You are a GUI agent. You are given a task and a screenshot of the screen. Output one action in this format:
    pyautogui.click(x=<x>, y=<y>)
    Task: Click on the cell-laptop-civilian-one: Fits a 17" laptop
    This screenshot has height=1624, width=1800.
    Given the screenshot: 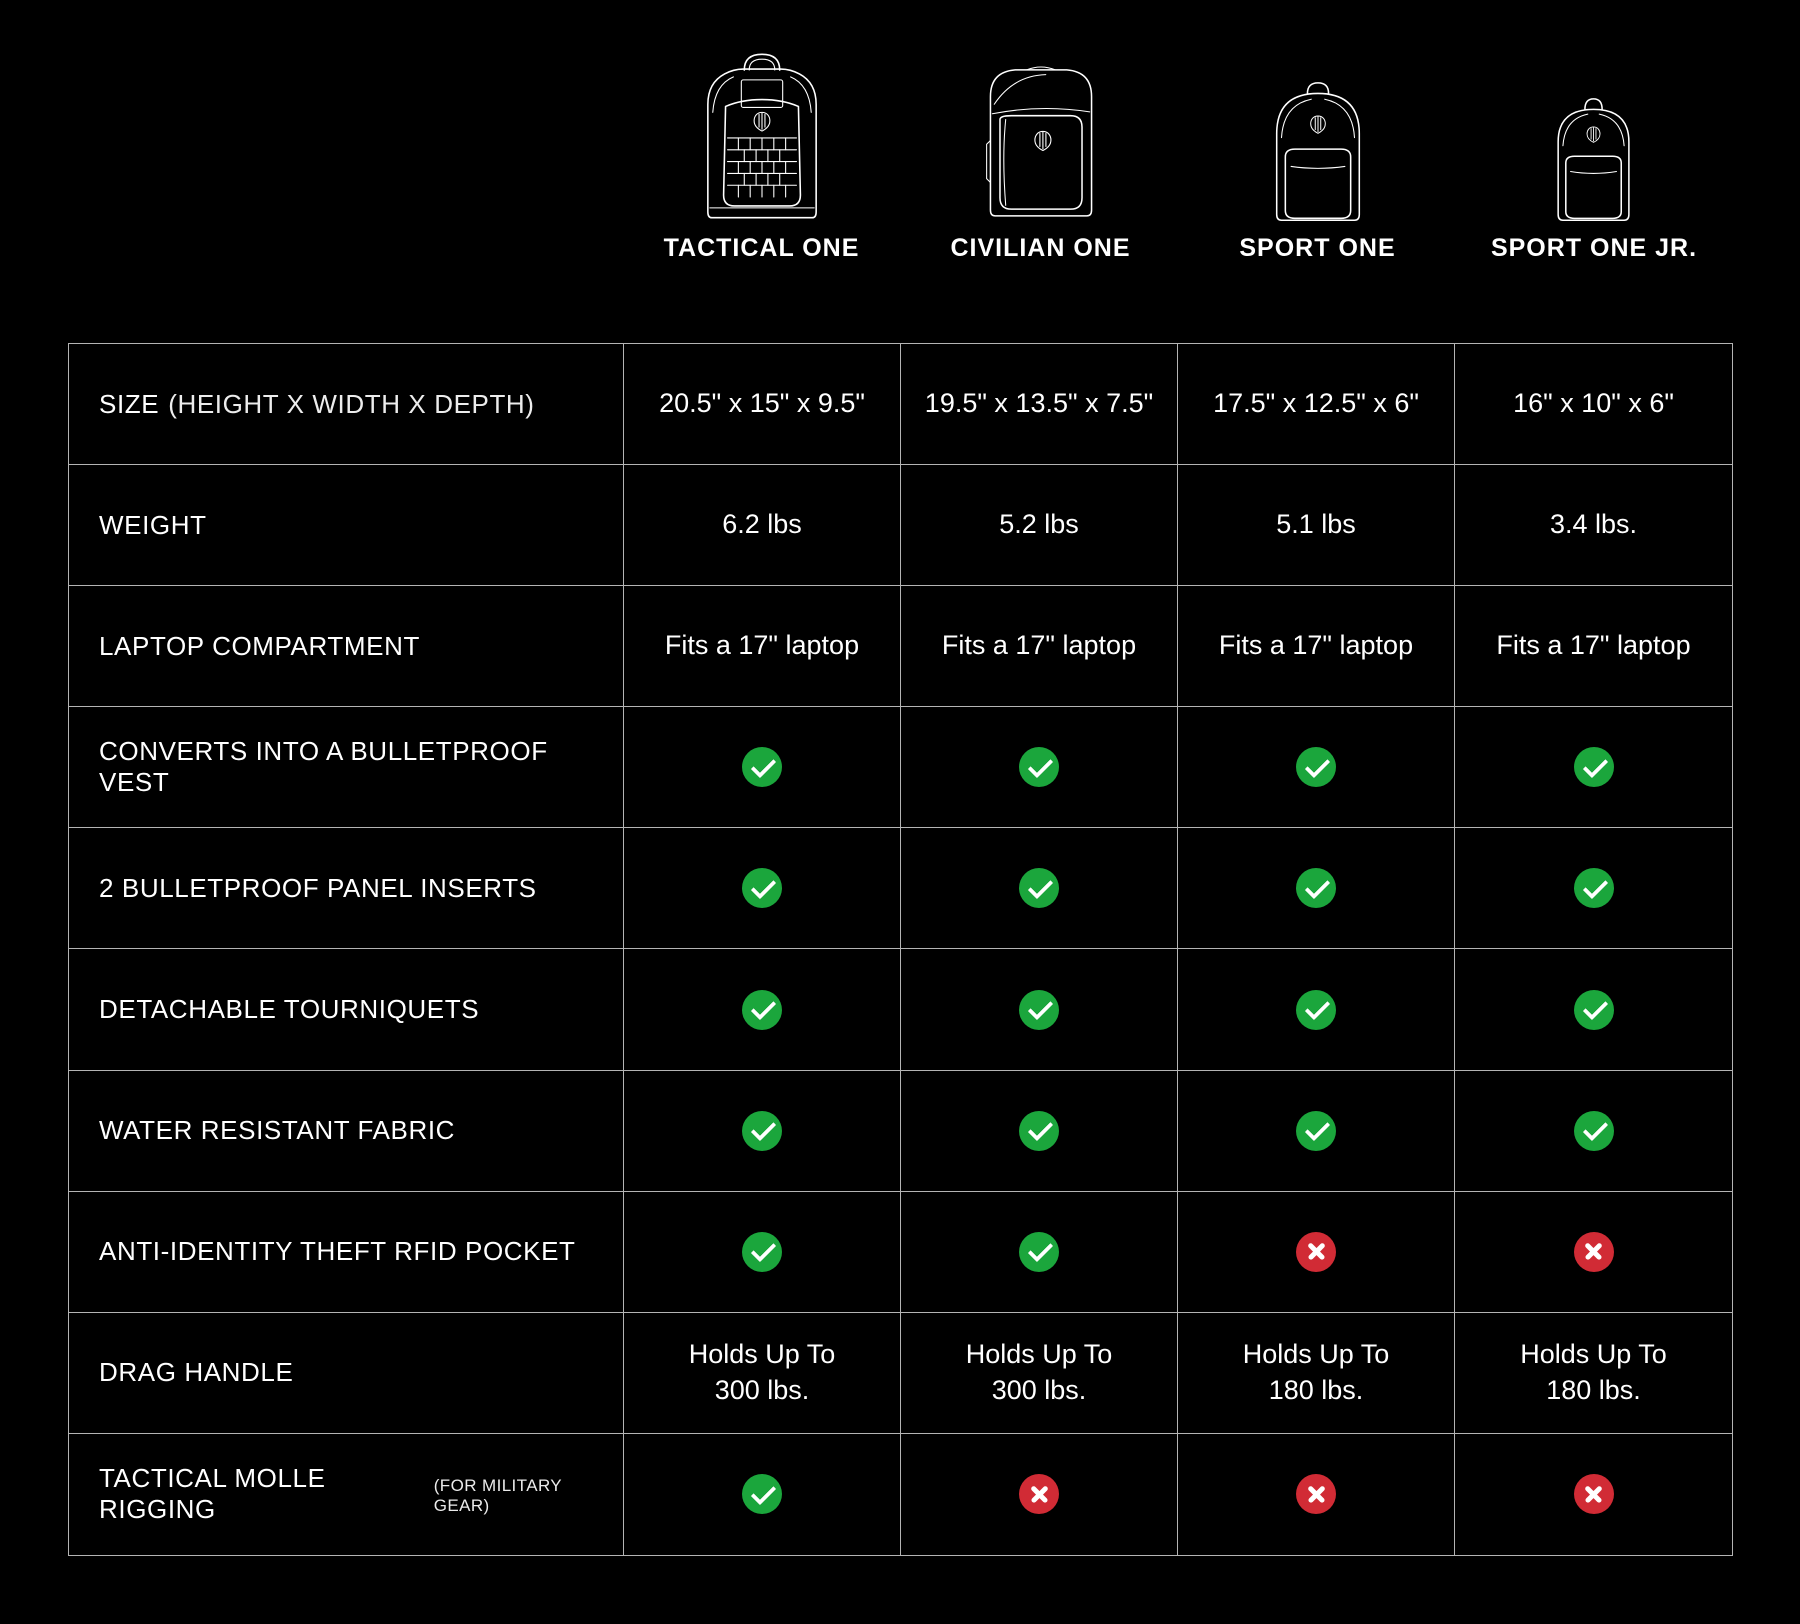 What is the action you would take?
    pyautogui.click(x=1039, y=647)
    